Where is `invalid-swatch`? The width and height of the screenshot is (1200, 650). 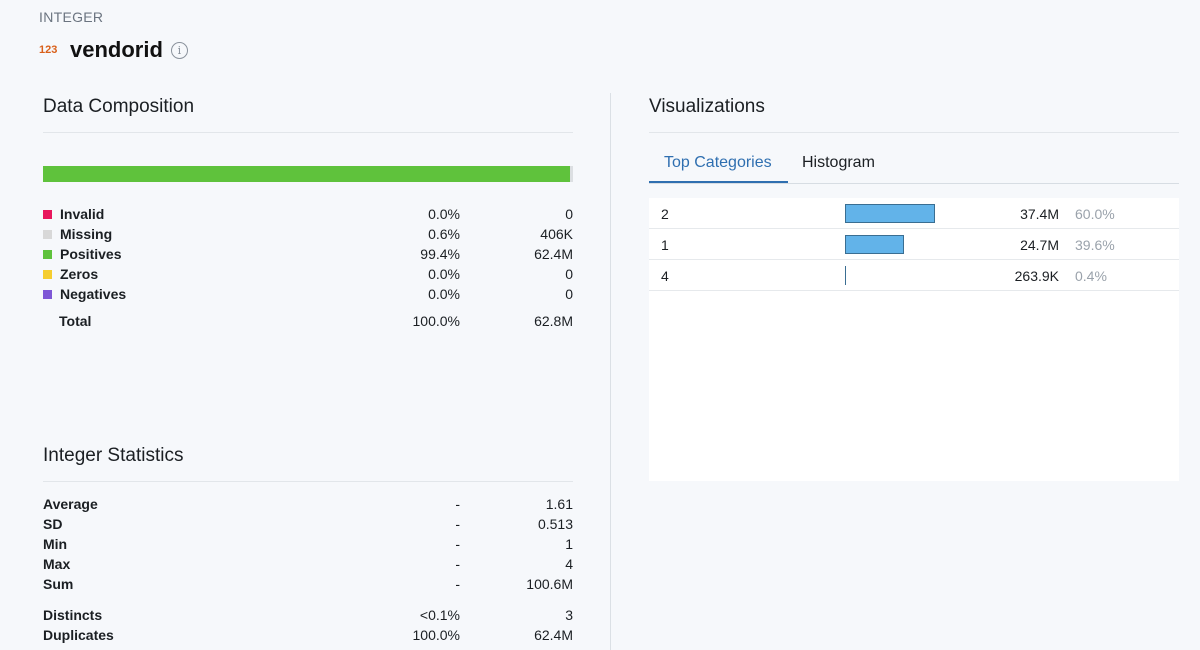 invalid-swatch is located at coordinates (47, 214).